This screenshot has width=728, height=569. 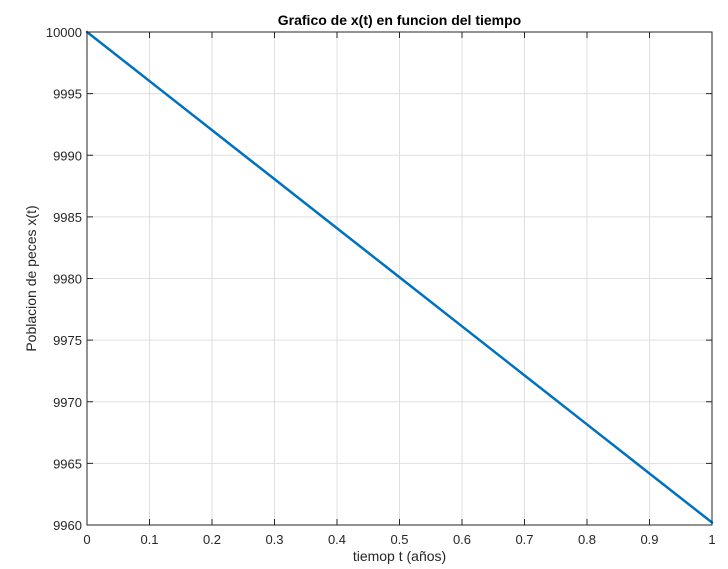 I want to click on y-tick-label: 9985, so click(x=67, y=217).